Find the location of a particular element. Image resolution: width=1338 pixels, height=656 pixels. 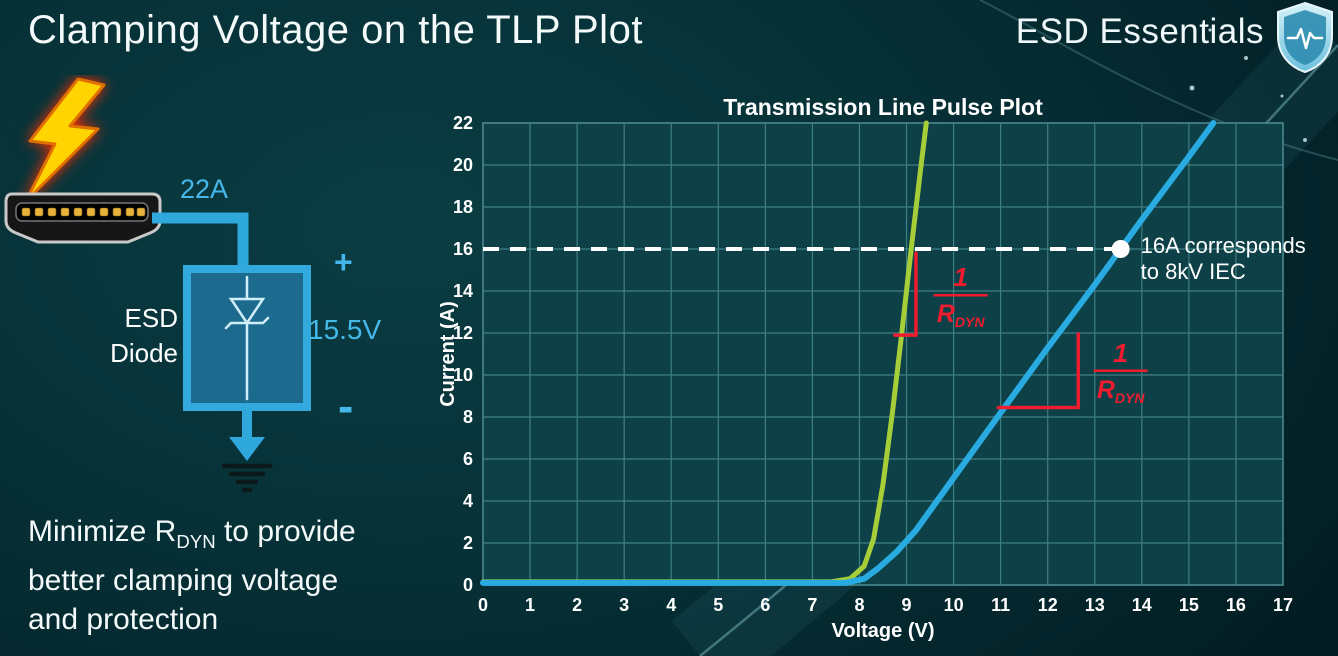

x-tick-label: 16 is located at coordinates (1236, 605).